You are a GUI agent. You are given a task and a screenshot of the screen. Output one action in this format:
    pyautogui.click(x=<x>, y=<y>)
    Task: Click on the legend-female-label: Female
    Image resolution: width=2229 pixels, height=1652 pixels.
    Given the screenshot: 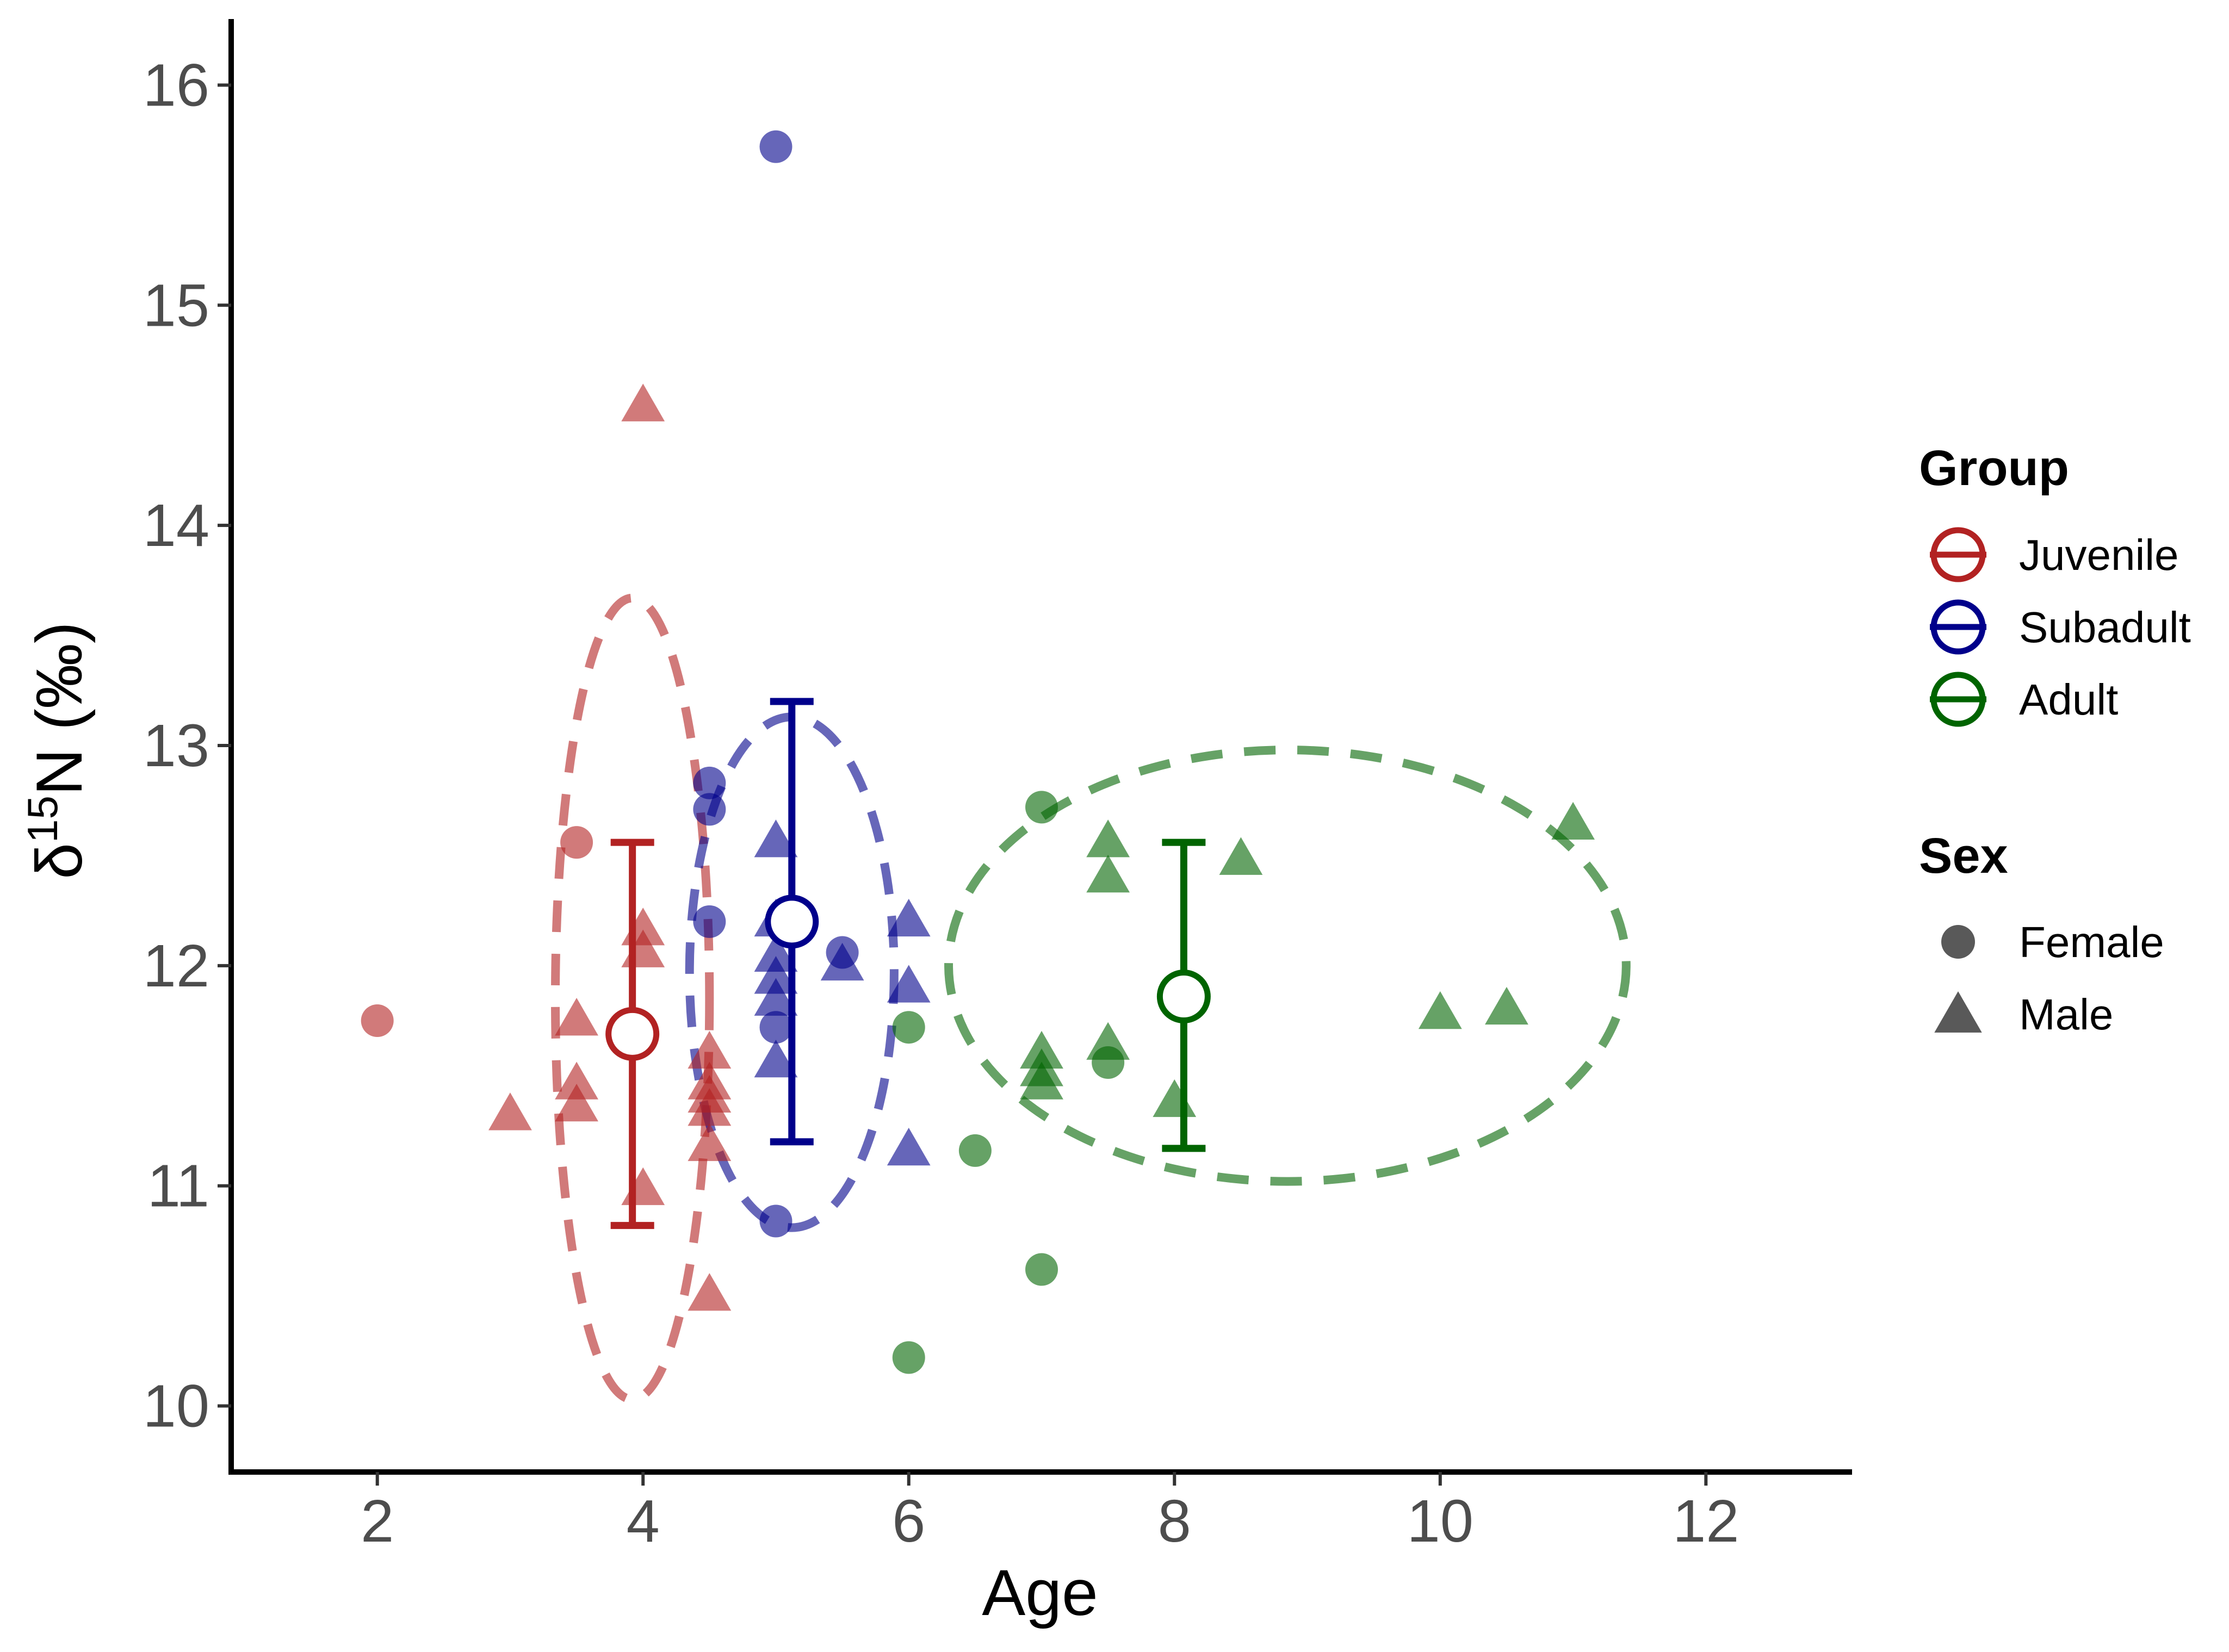 What is the action you would take?
    pyautogui.click(x=2091, y=942)
    